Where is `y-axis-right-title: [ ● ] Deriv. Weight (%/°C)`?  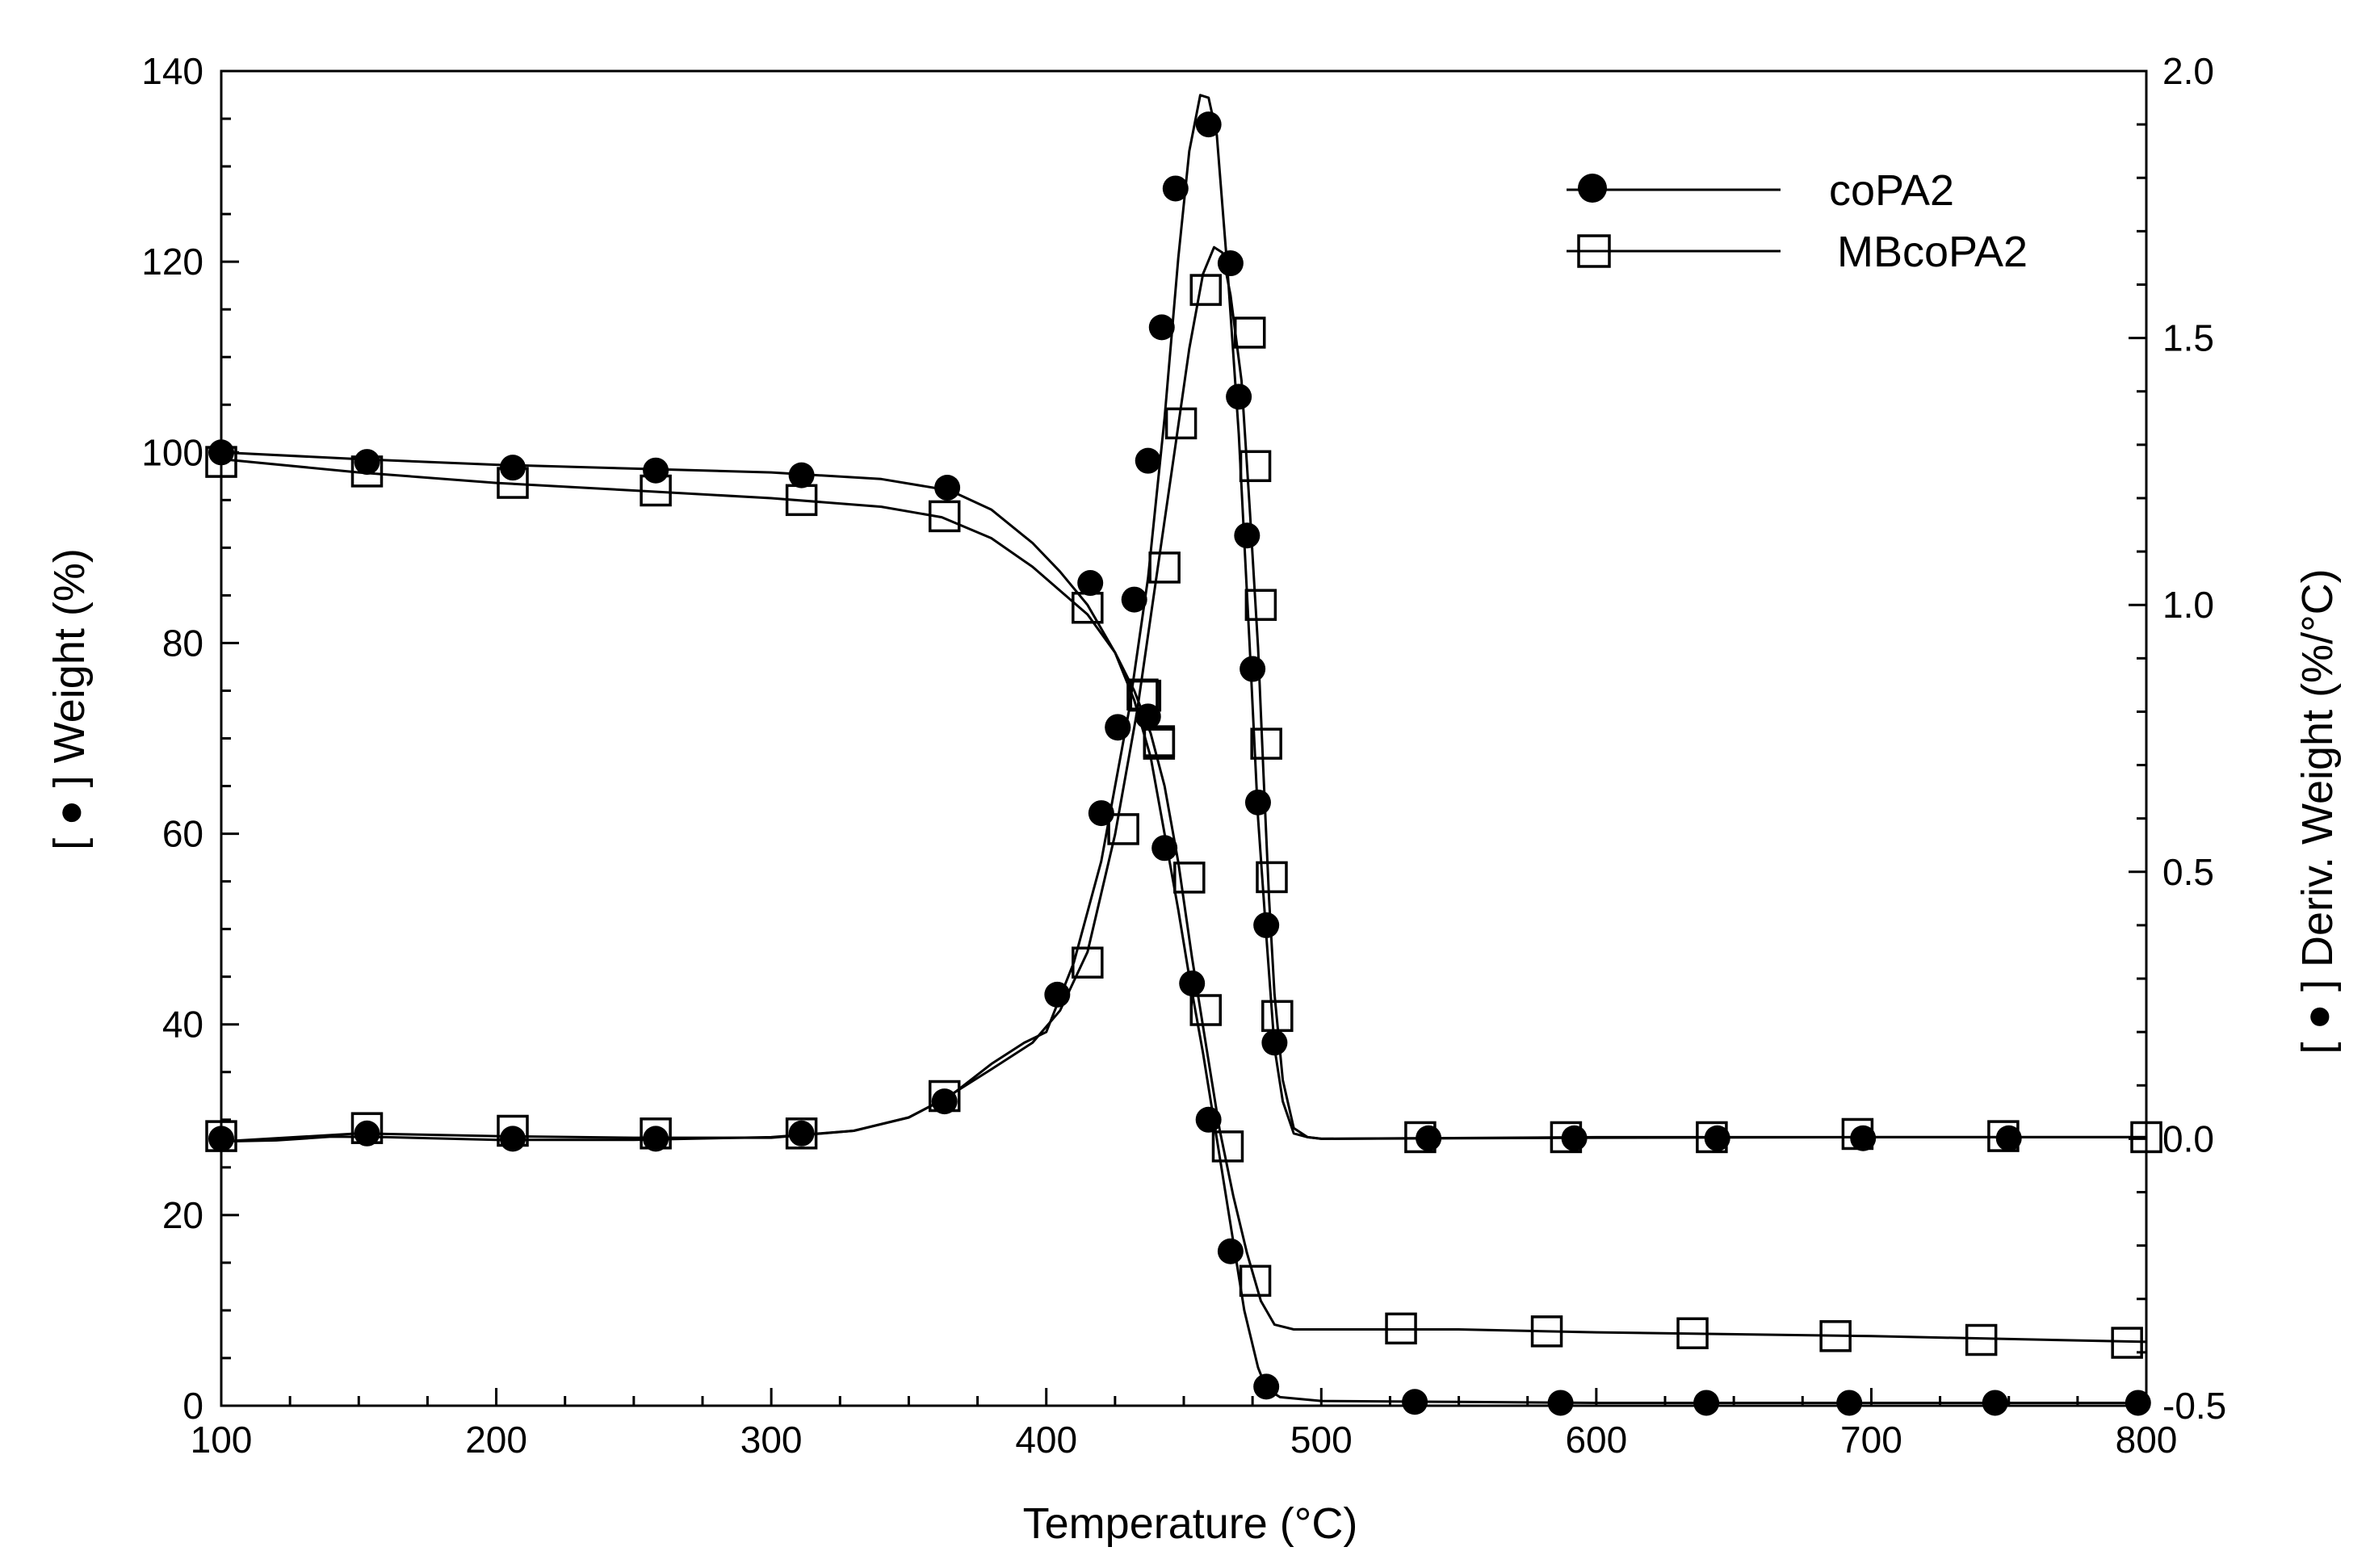 y-axis-right-title: [ ● ] Deriv. Weight (%/°C) is located at coordinates (2317, 811).